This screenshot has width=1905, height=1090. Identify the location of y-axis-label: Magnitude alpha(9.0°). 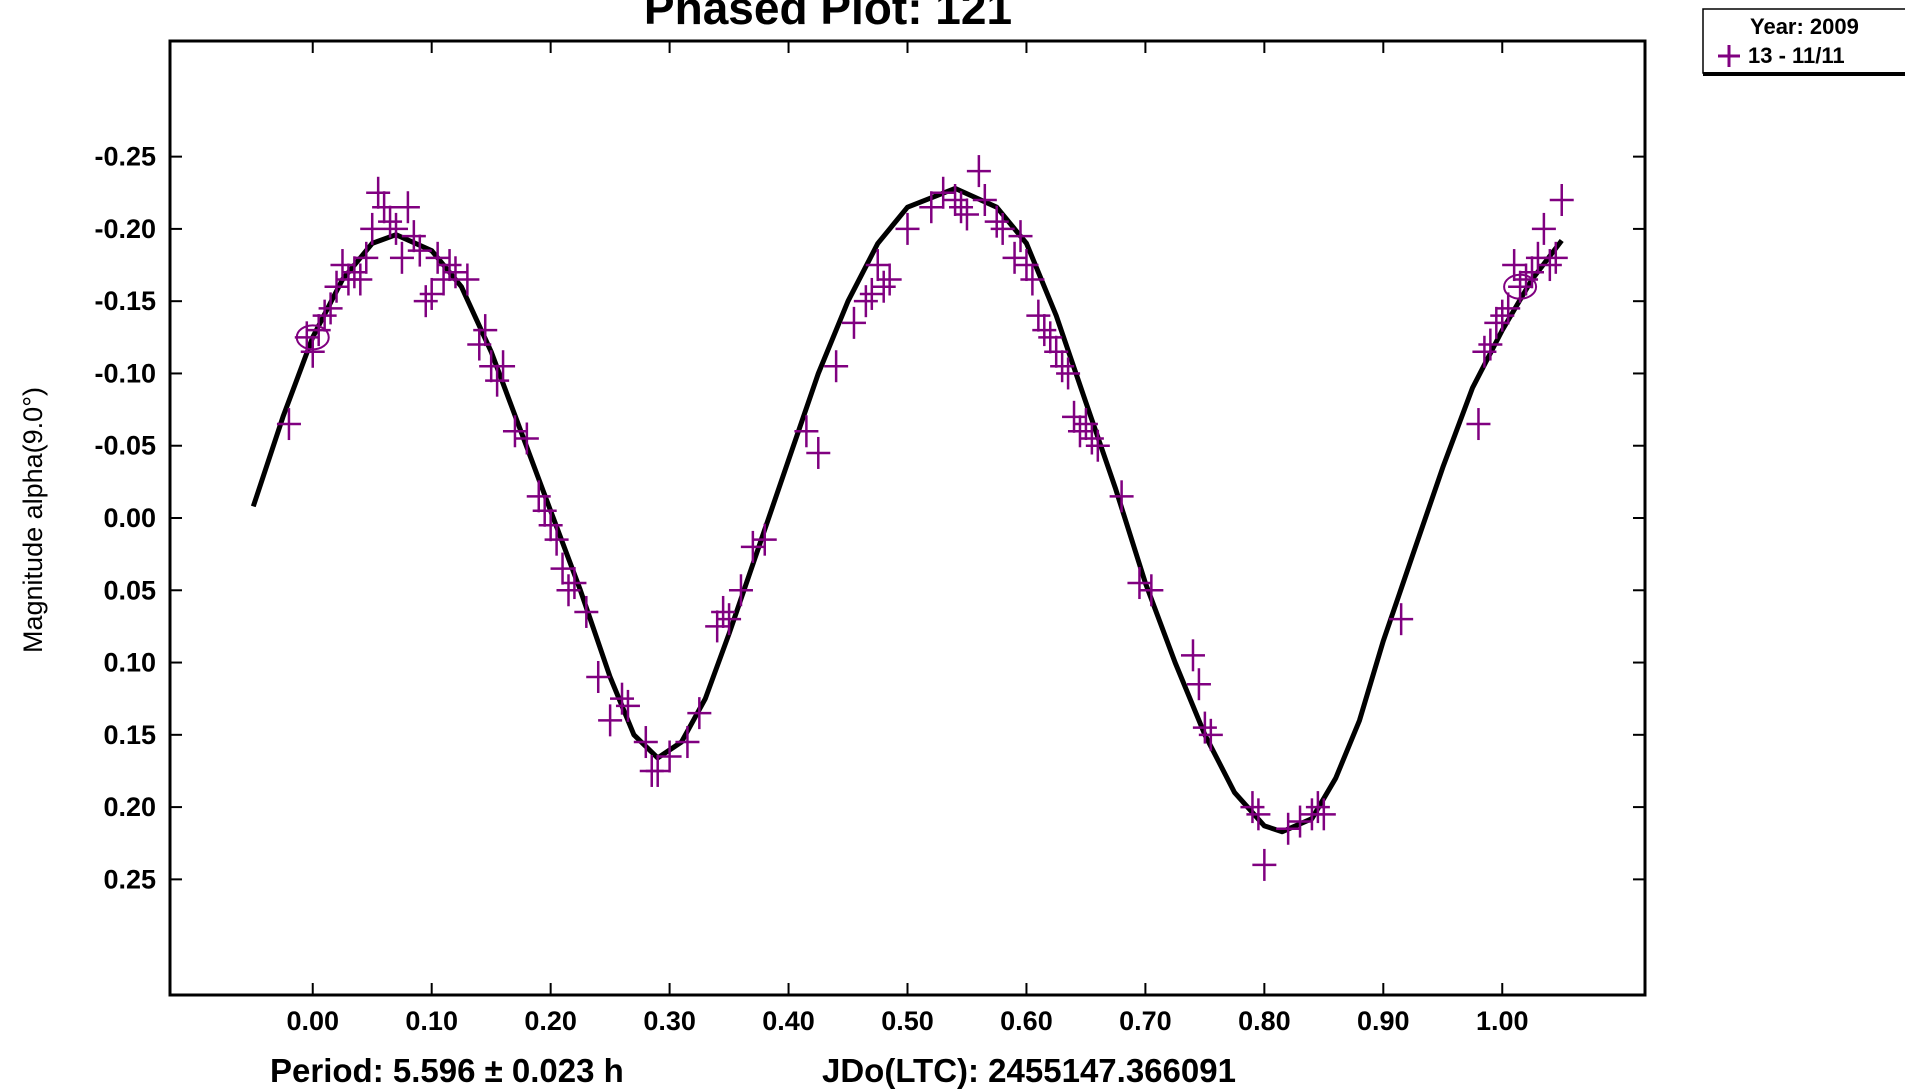
(33, 520).